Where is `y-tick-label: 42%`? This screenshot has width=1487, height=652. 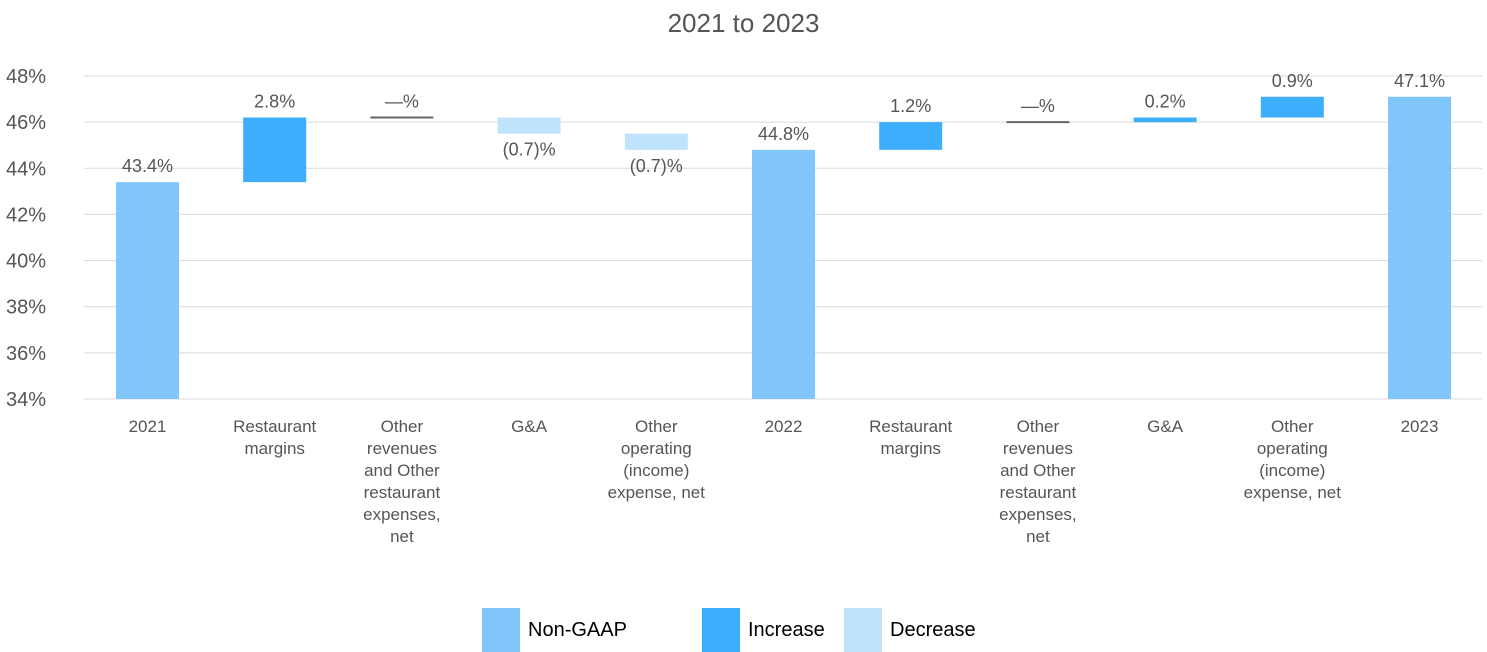
y-tick-label: 42% is located at coordinates (26, 215).